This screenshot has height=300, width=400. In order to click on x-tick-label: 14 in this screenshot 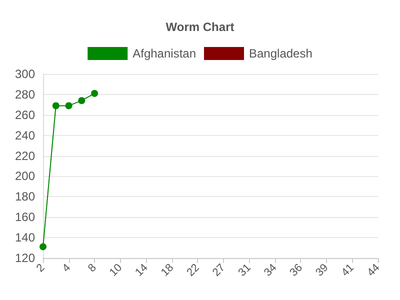, I will do `click(141, 270)`.